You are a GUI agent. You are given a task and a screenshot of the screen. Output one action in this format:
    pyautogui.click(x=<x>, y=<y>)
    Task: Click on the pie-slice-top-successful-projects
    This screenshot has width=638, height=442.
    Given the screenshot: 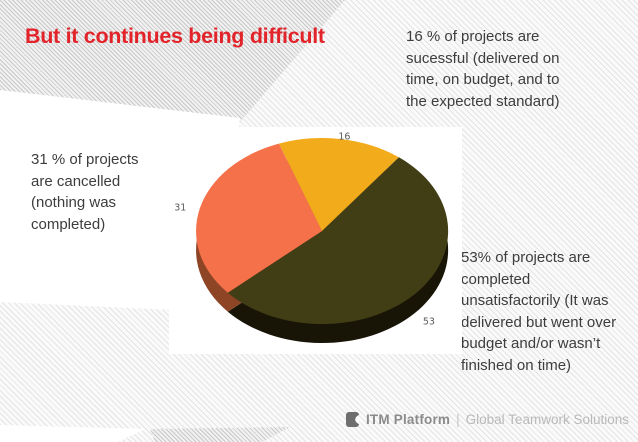 What is the action you would take?
    pyautogui.click(x=338, y=184)
    